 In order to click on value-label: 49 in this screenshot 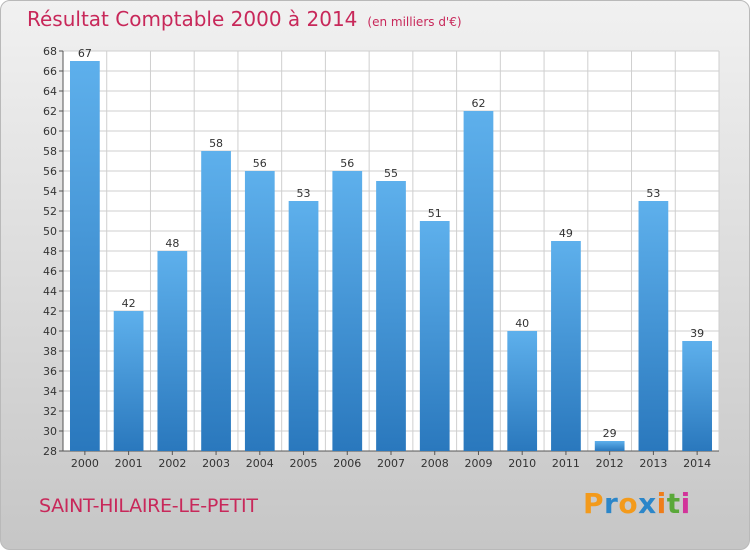, I will do `click(566, 233)`.